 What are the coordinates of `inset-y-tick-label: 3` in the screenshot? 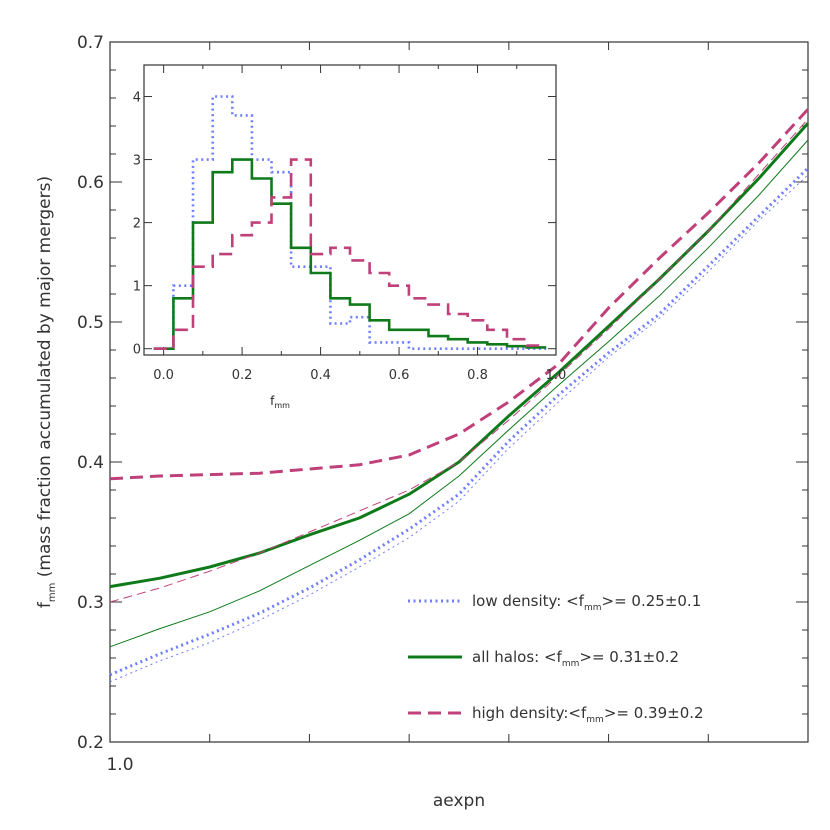 It's located at (137, 161).